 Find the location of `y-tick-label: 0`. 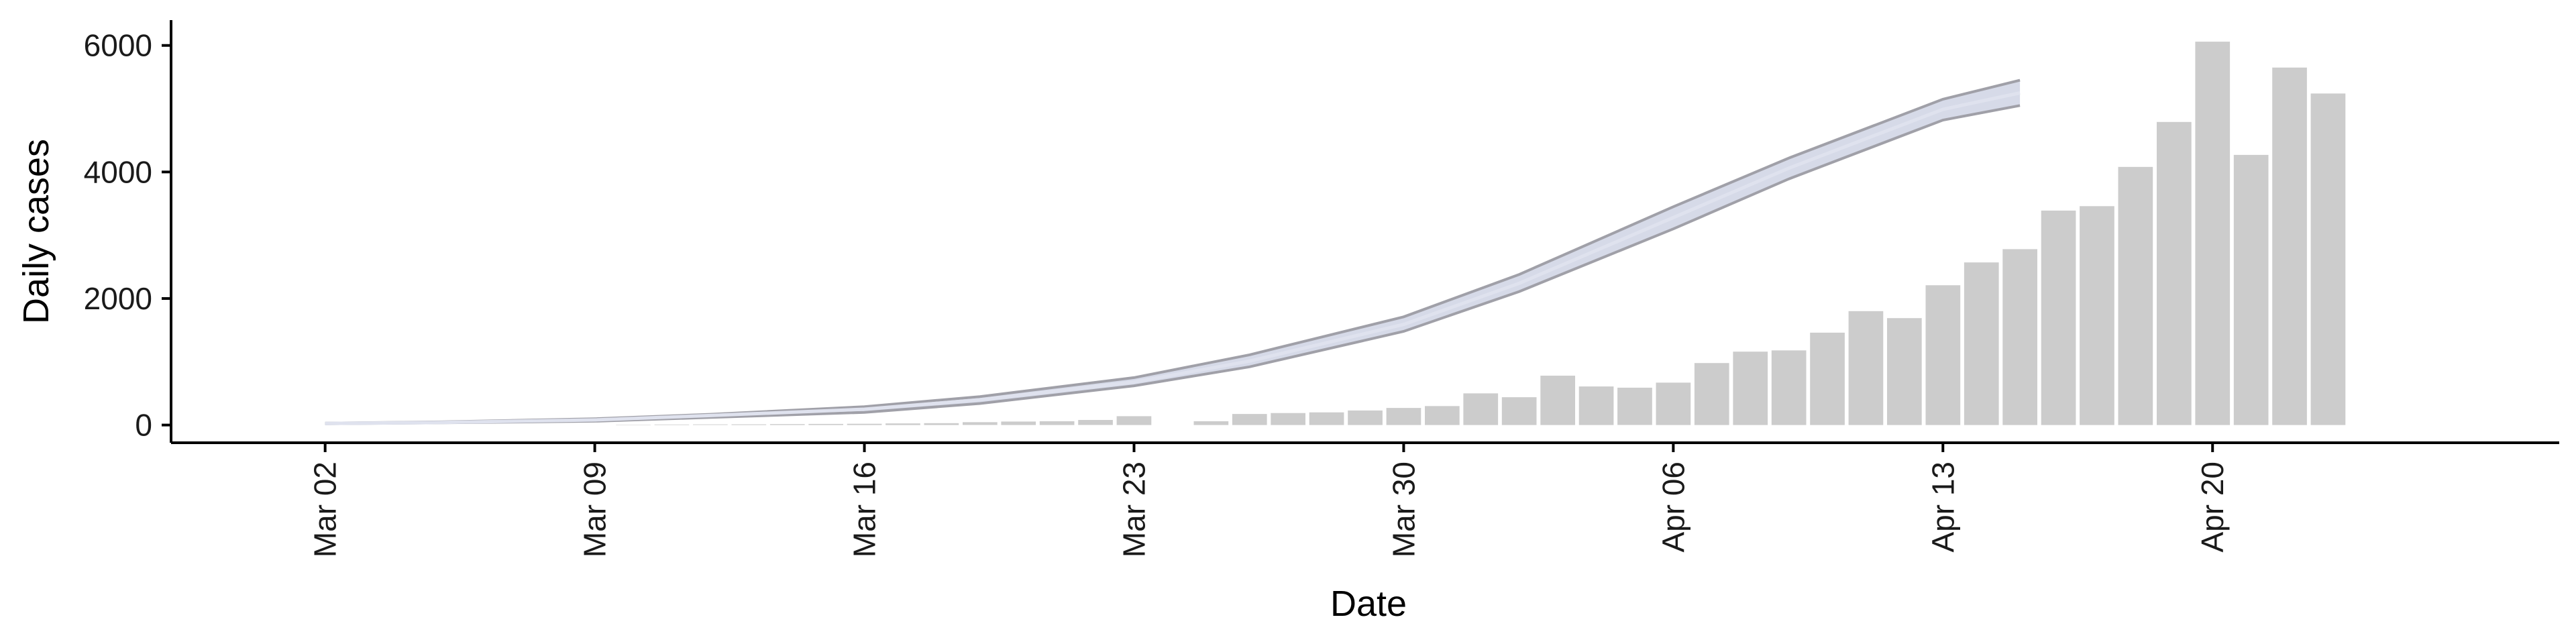

y-tick-label: 0 is located at coordinates (143, 425).